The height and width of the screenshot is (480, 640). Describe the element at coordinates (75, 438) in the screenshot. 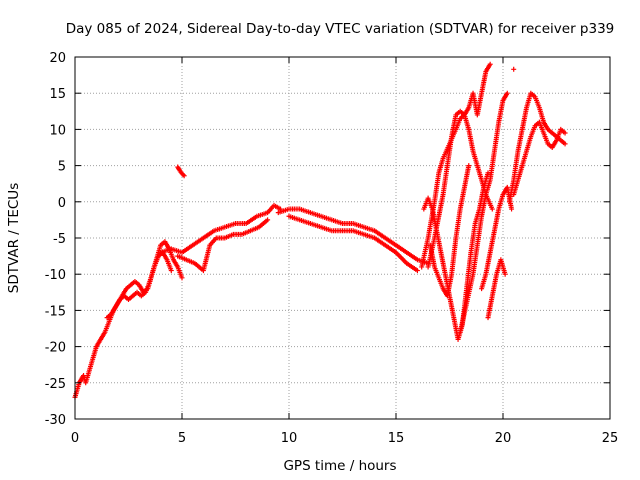

I see `x-tick-label: 0` at that location.